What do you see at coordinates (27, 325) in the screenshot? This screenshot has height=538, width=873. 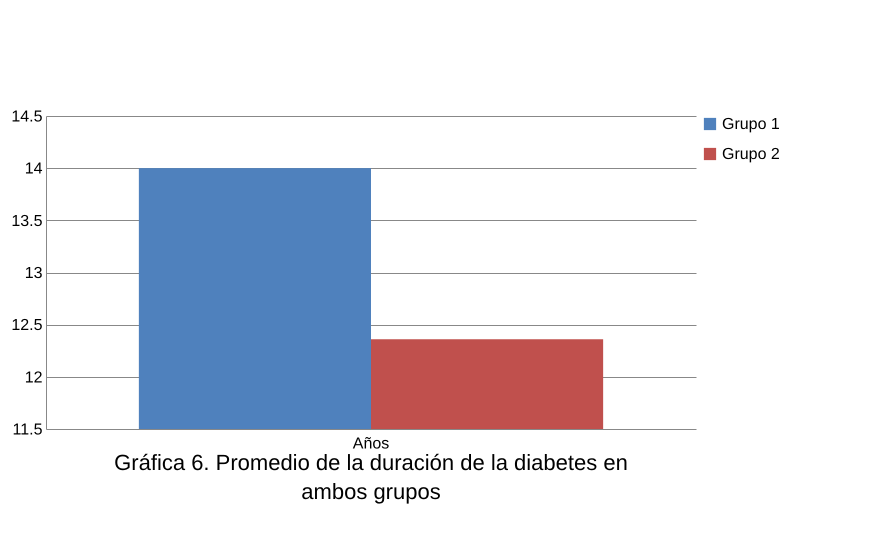 I see `y-tick-label: 12.5` at bounding box center [27, 325].